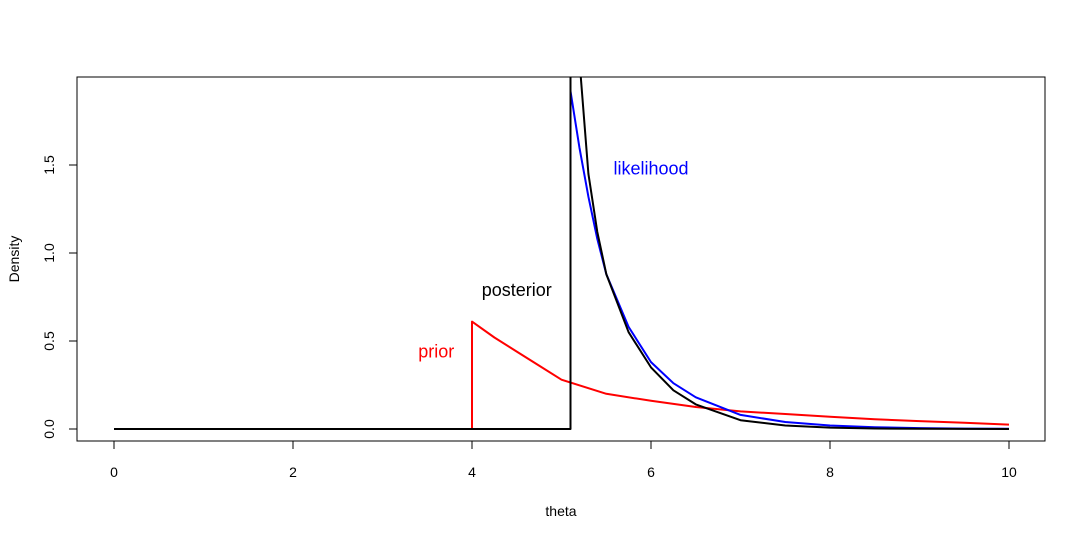 The height and width of the screenshot is (541, 1086). Describe the element at coordinates (49, 341) in the screenshot. I see `y-tick-label: 0.5` at that location.